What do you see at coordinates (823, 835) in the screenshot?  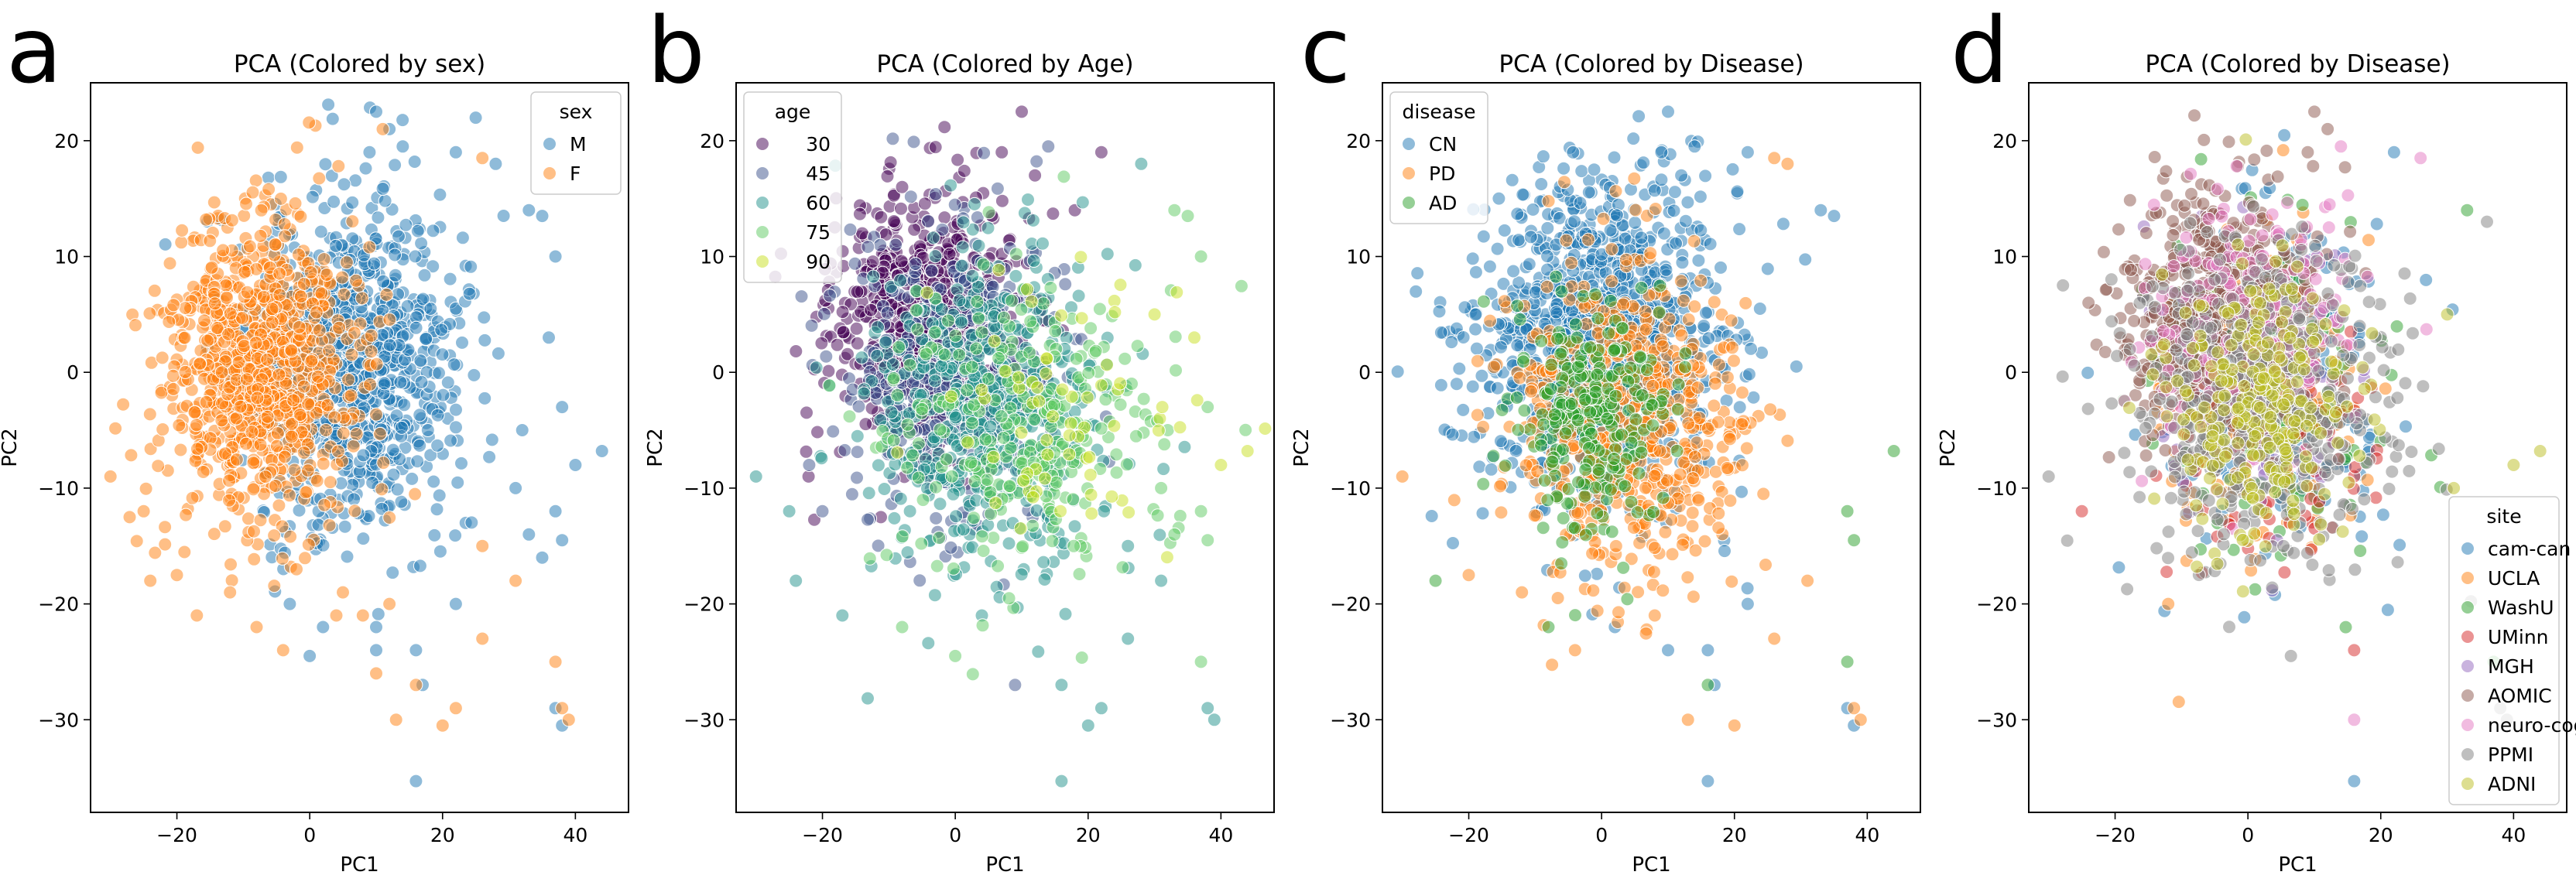 I see `x-tick-label: −20` at bounding box center [823, 835].